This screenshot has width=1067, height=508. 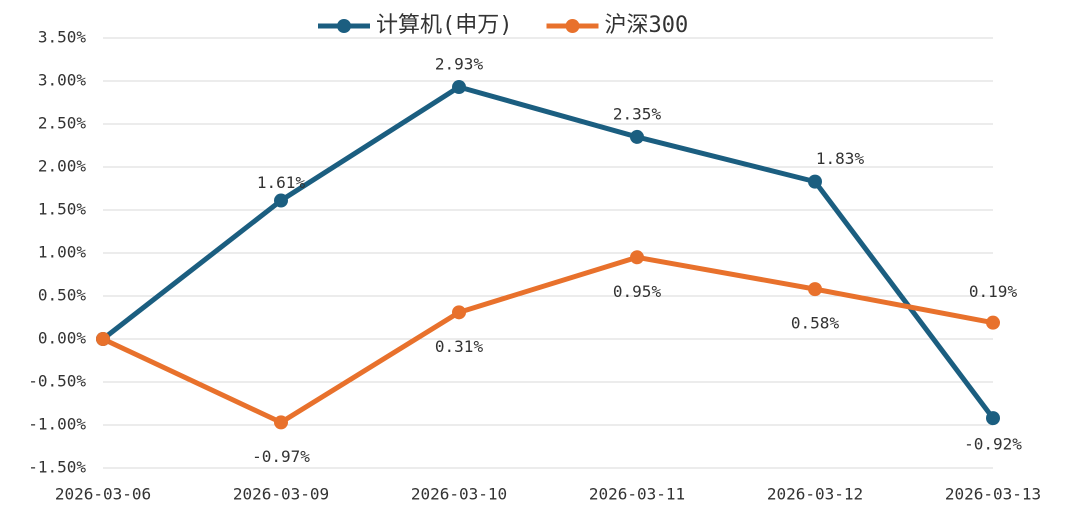 What do you see at coordinates (637, 494) in the screenshot?
I see `x-tick-label: 2026-03-11` at bounding box center [637, 494].